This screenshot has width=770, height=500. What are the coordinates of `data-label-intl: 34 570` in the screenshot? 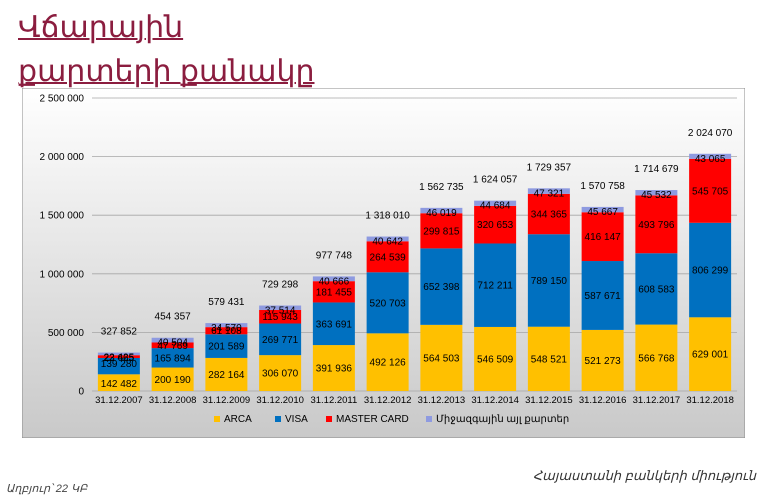 It's located at (226, 328).